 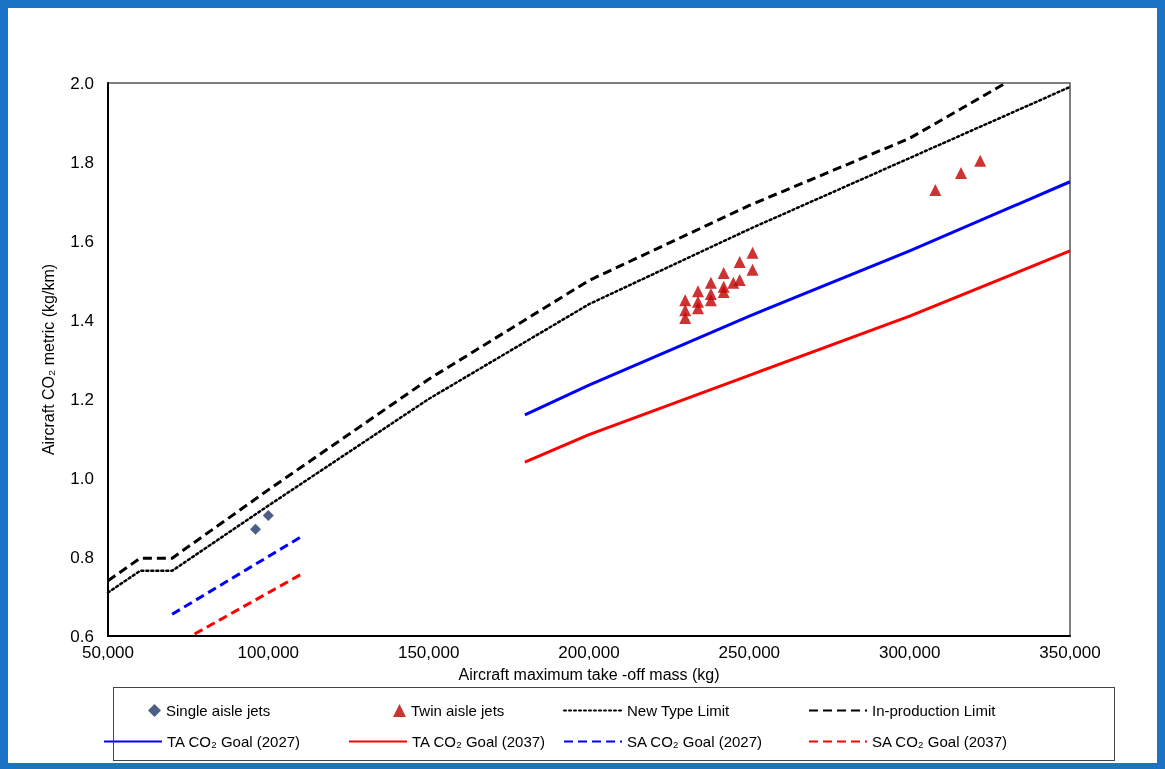 I want to click on legend-label: TA CO₂ Goal (2037), so click(x=479, y=741).